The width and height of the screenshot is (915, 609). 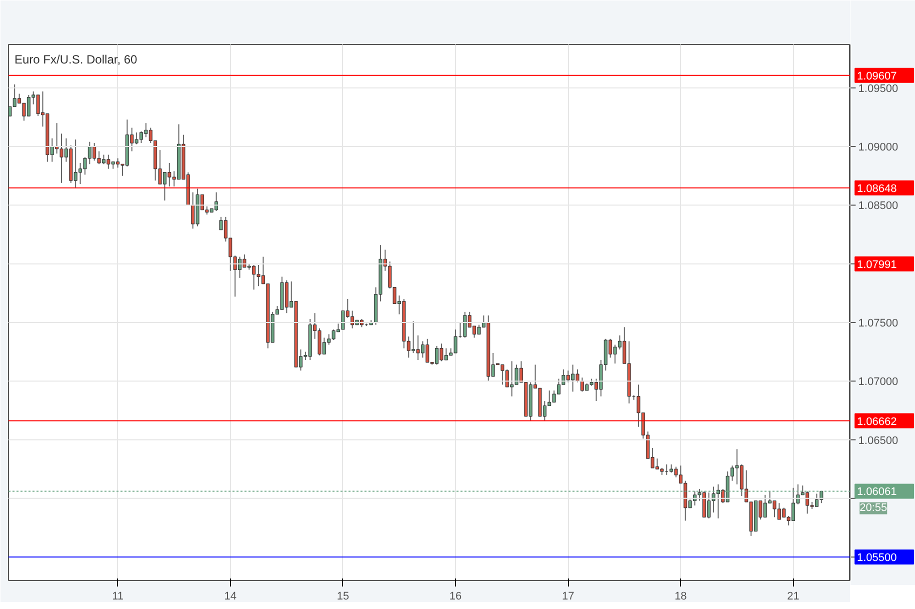 I want to click on y-tick-label: 1.06500, so click(x=878, y=440).